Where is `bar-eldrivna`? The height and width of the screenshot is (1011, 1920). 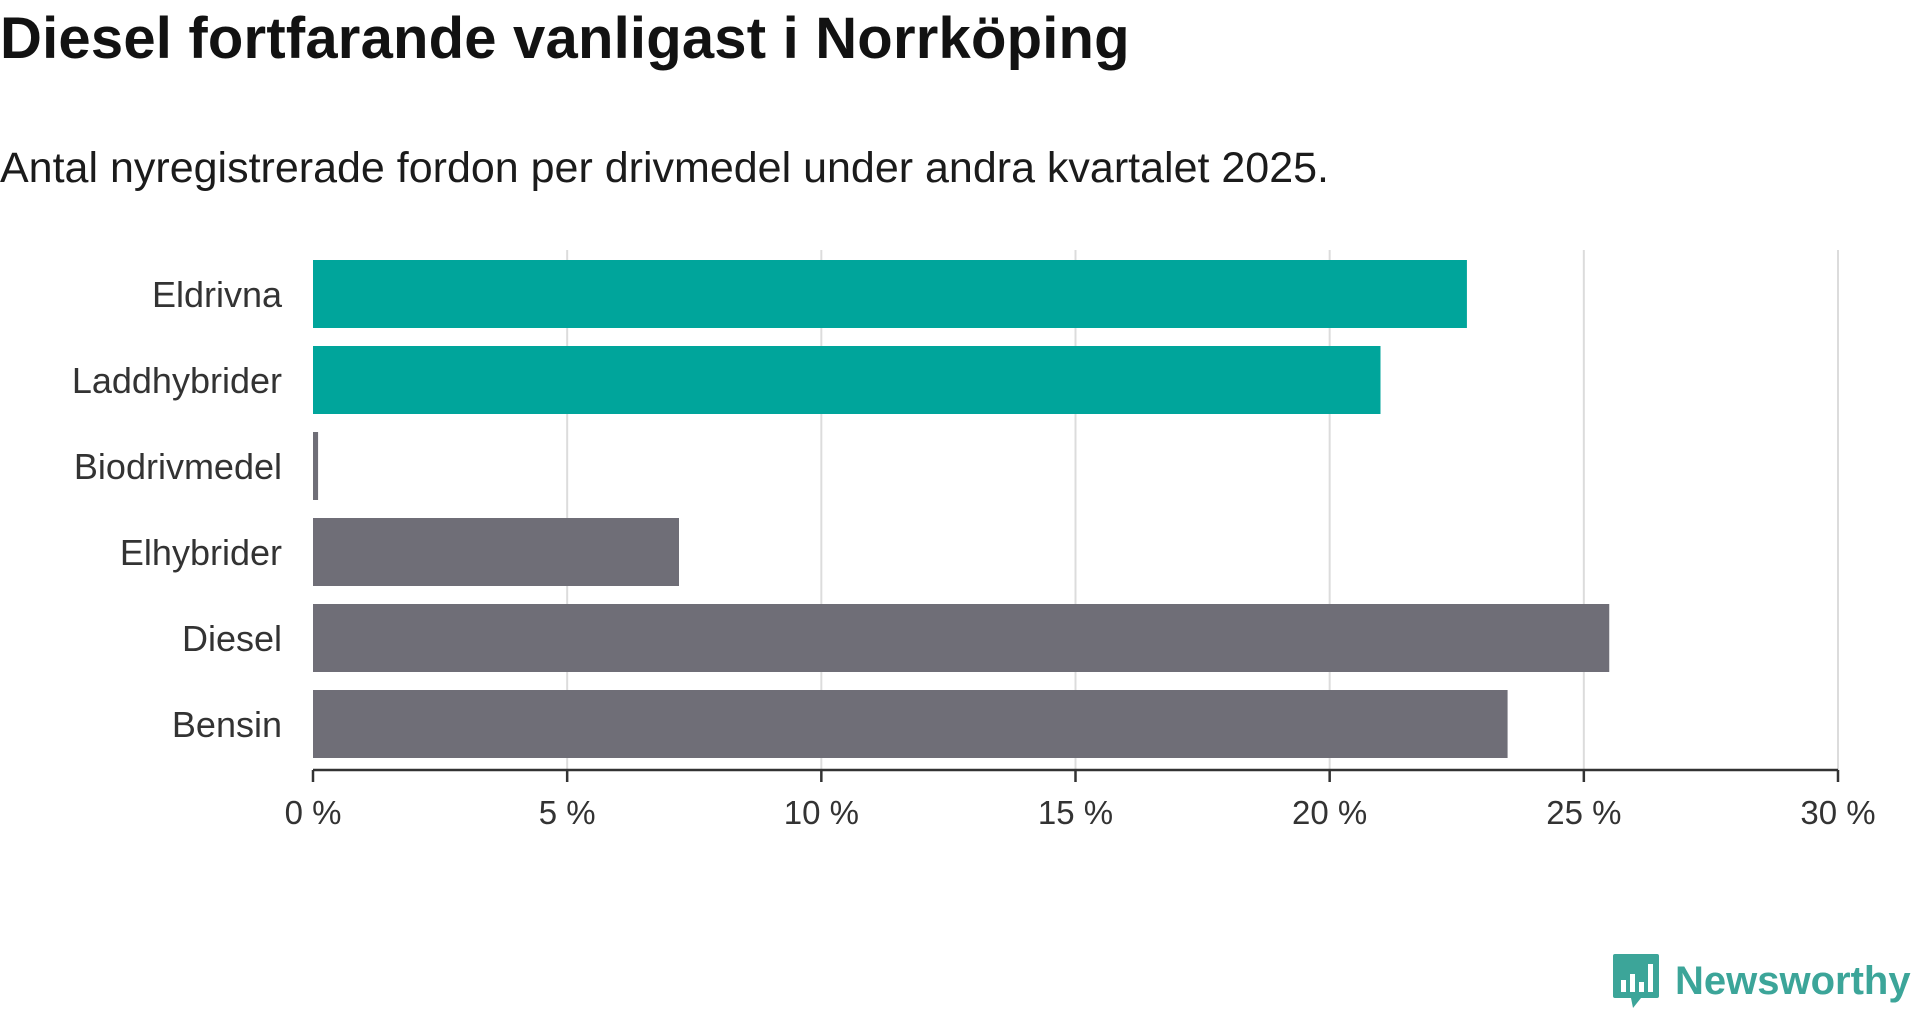
bar-eldrivna is located at coordinates (890, 294).